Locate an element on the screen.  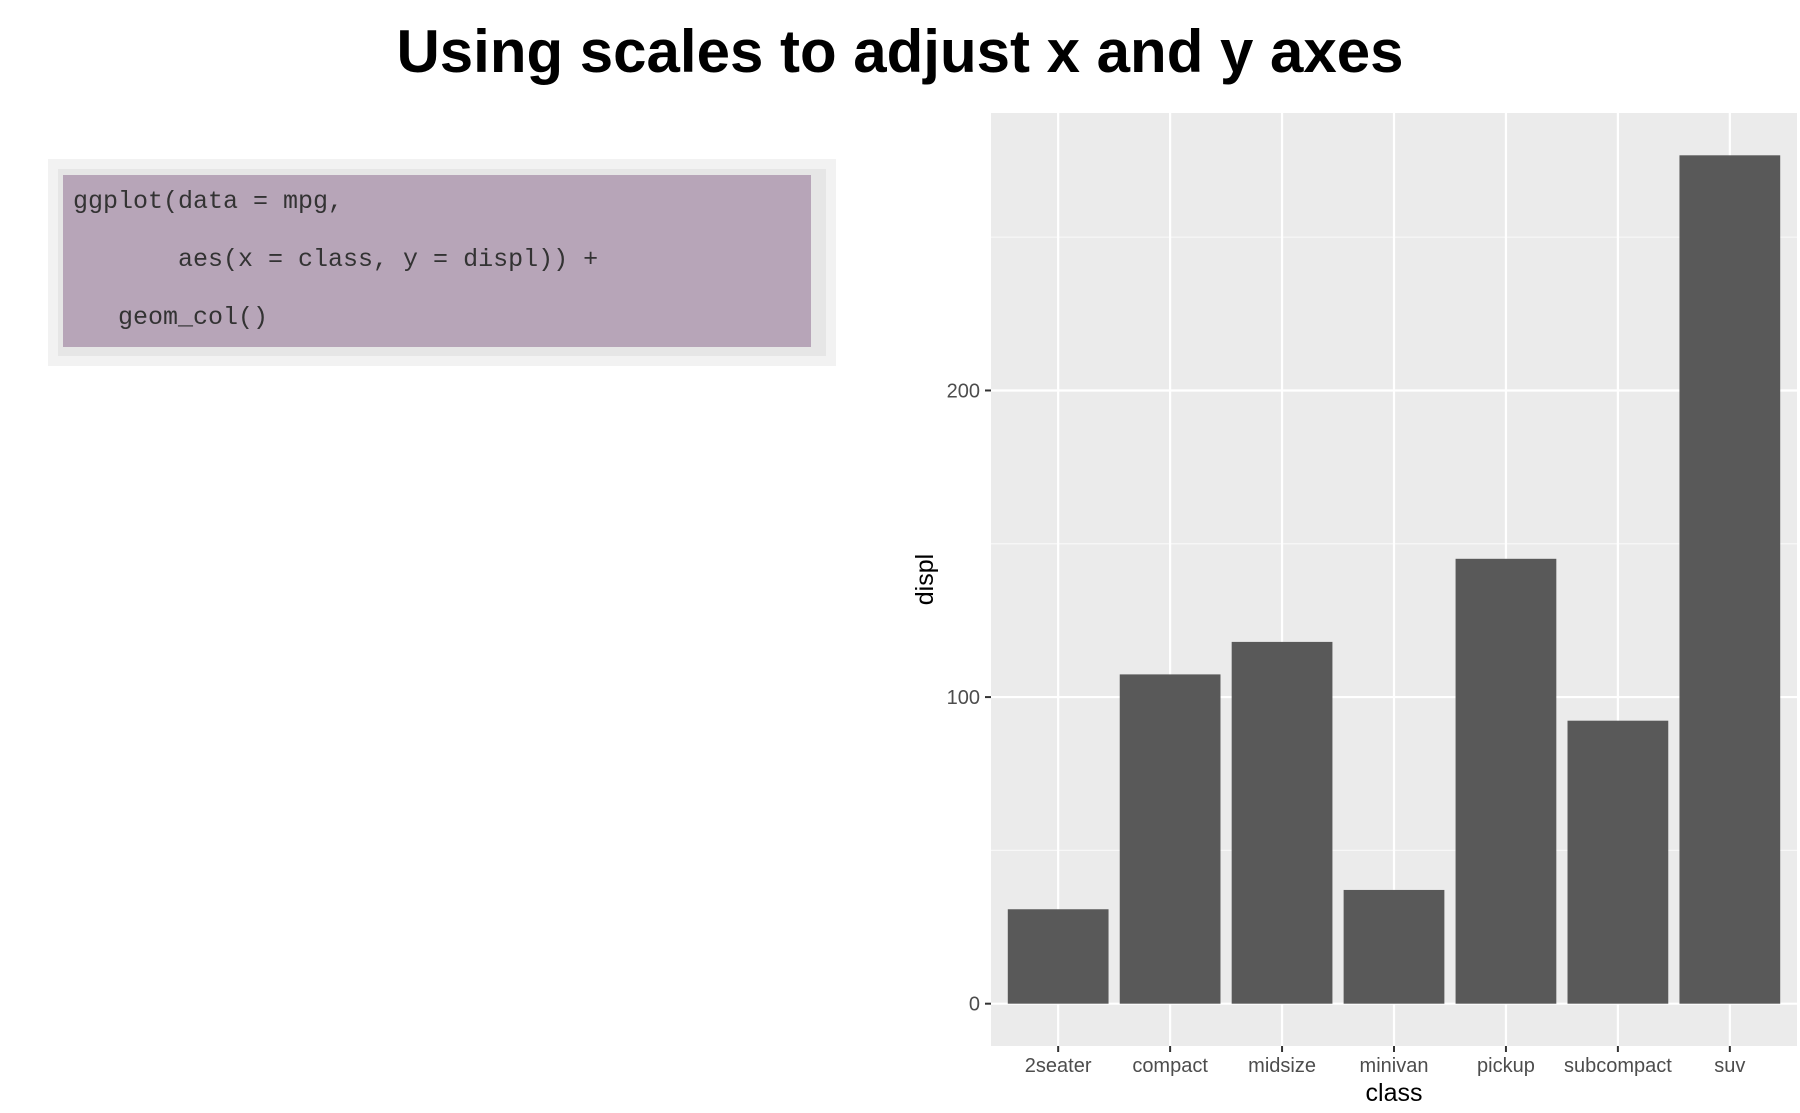
y-tick-label: 100 is located at coordinates (963, 698).